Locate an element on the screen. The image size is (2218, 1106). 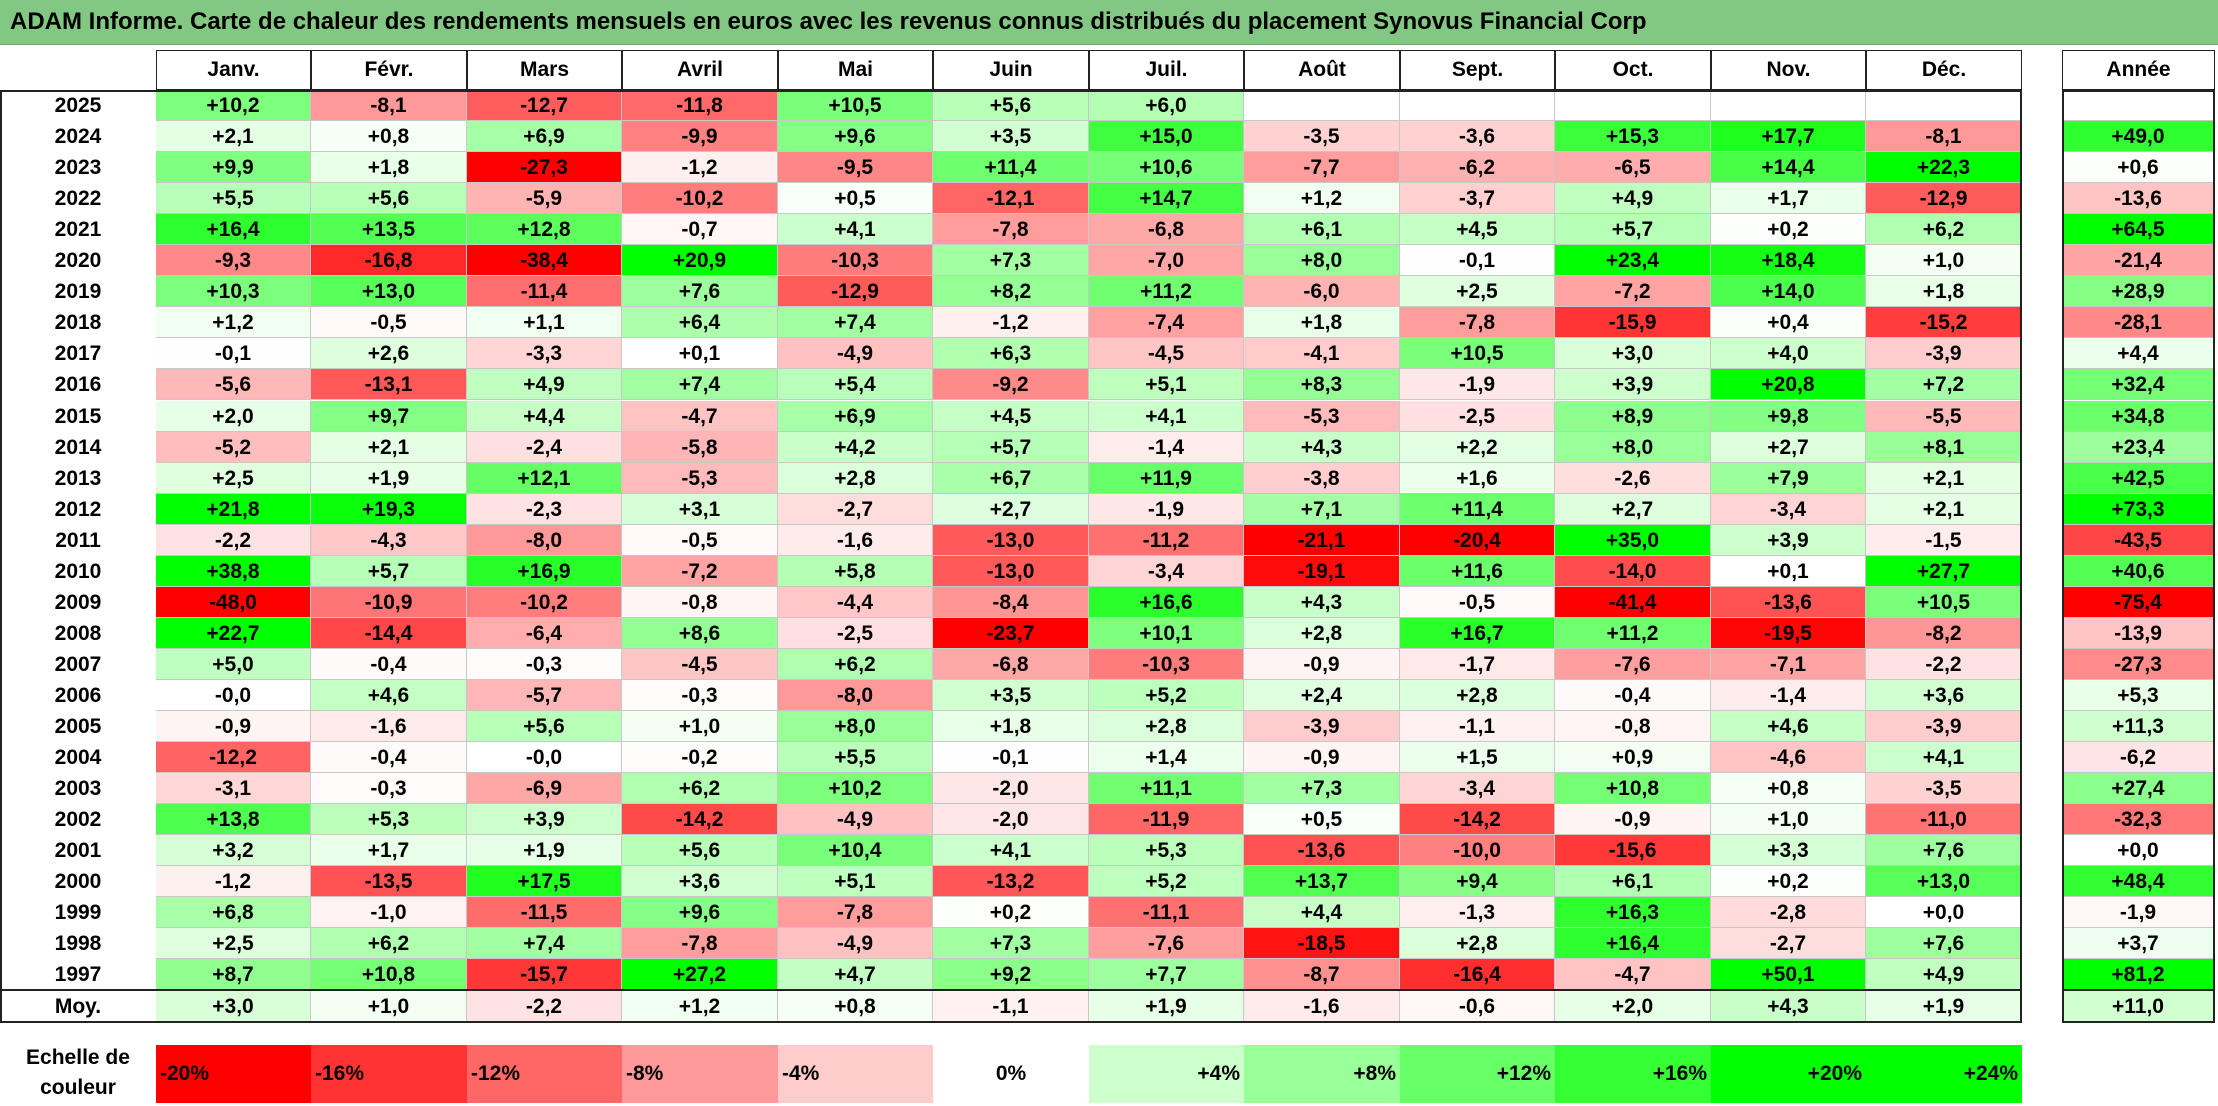
annual-cell is located at coordinates (2138, 106).